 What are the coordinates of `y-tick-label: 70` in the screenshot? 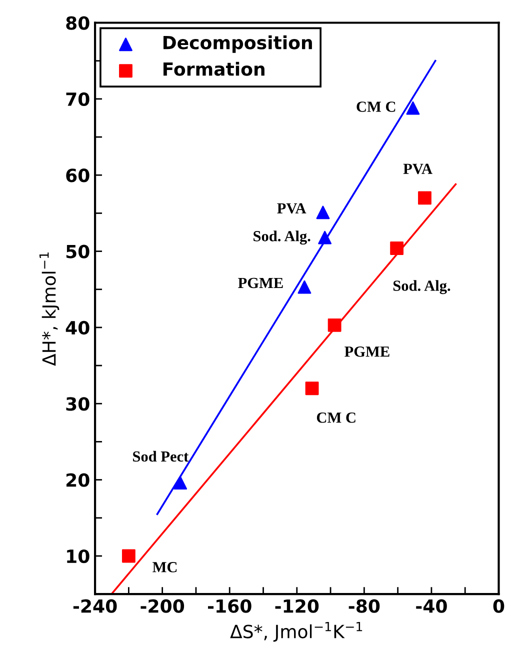 It's located at (78, 99).